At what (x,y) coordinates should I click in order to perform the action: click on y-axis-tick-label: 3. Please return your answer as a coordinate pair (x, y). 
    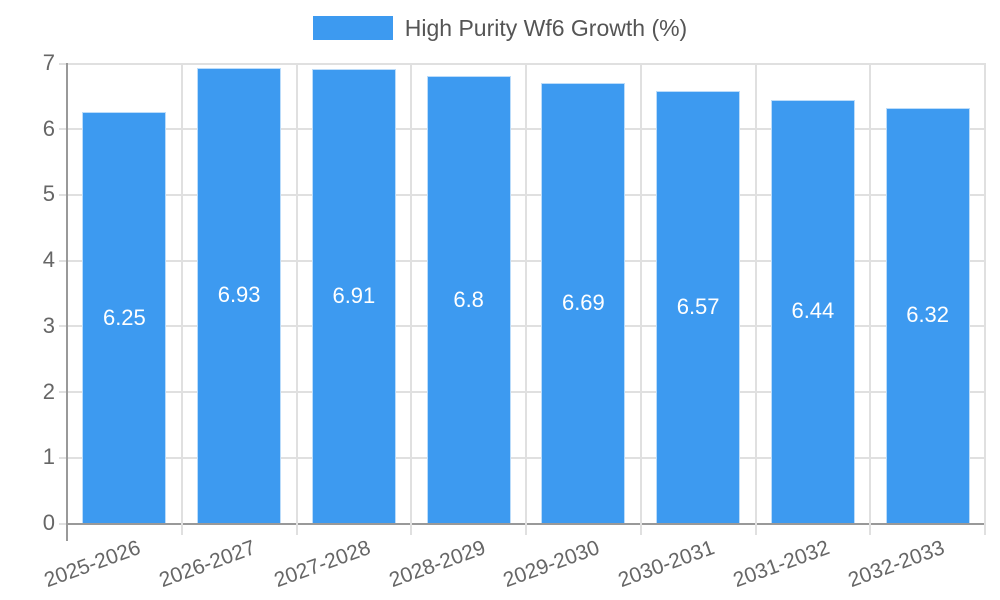
    Looking at the image, I should click on (48, 325).